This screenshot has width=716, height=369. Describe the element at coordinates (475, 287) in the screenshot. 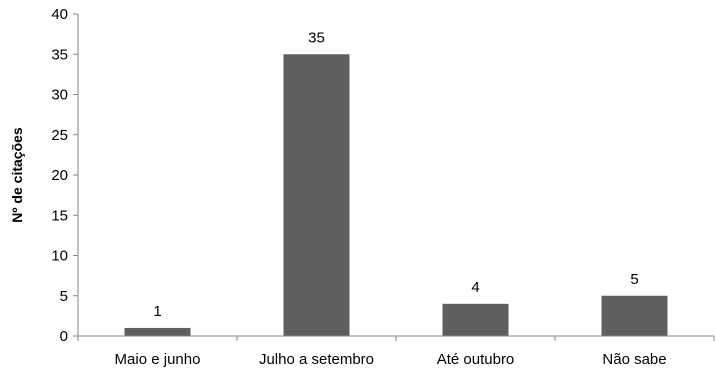

I see `data-label: 4` at that location.